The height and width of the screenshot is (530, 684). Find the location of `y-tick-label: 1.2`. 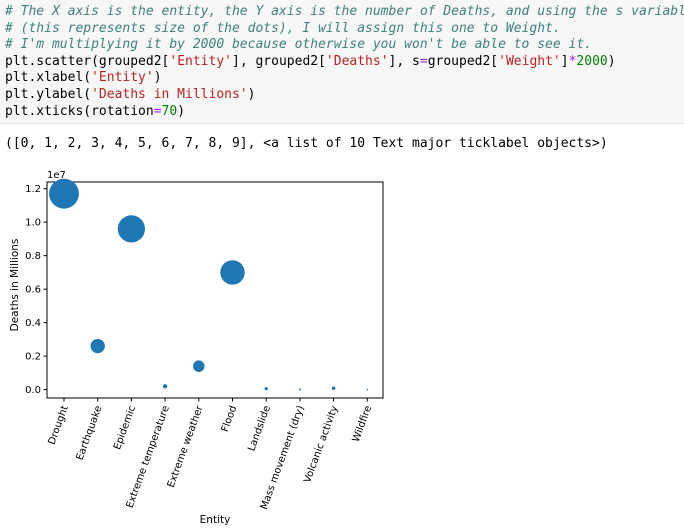

y-tick-label: 1.2 is located at coordinates (33, 189).